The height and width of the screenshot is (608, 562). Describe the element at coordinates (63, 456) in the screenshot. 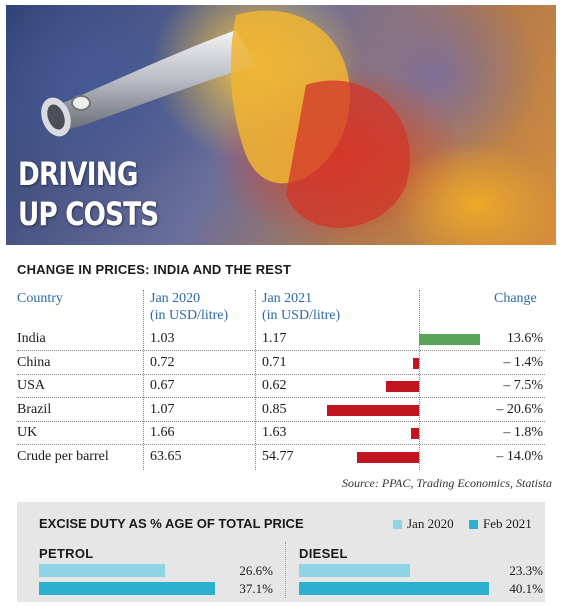

I see `country-cell: Crude per barrel` at that location.